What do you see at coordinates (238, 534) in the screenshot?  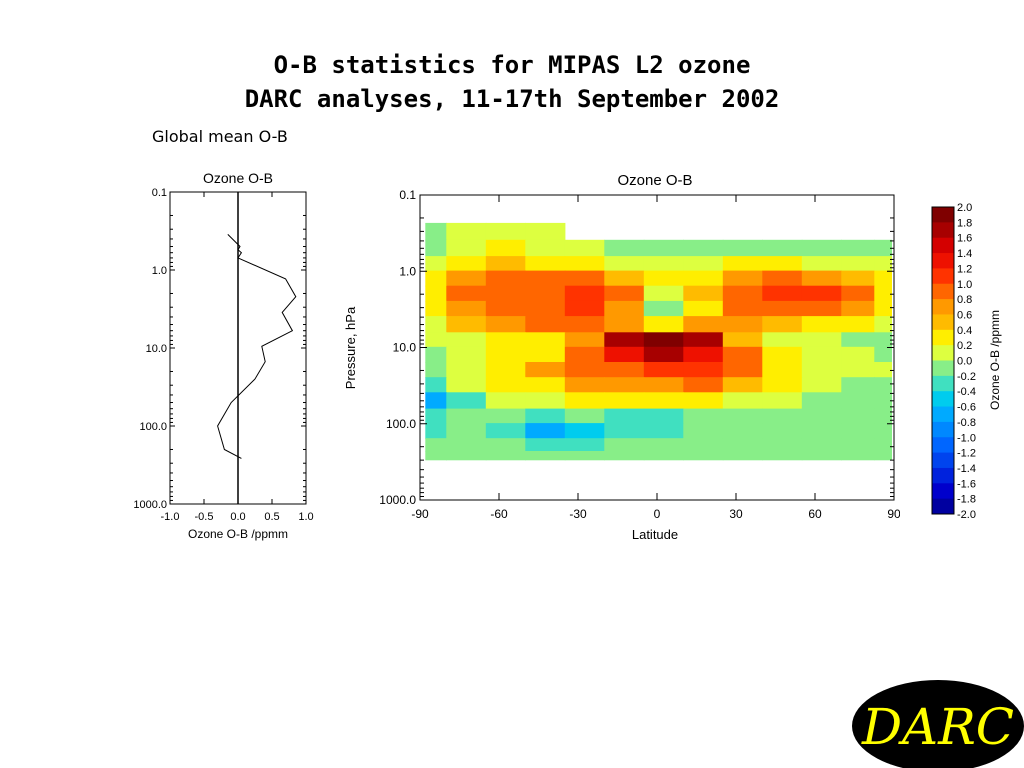 I see `profile-xlabel: Ozone O-B /ppmm` at bounding box center [238, 534].